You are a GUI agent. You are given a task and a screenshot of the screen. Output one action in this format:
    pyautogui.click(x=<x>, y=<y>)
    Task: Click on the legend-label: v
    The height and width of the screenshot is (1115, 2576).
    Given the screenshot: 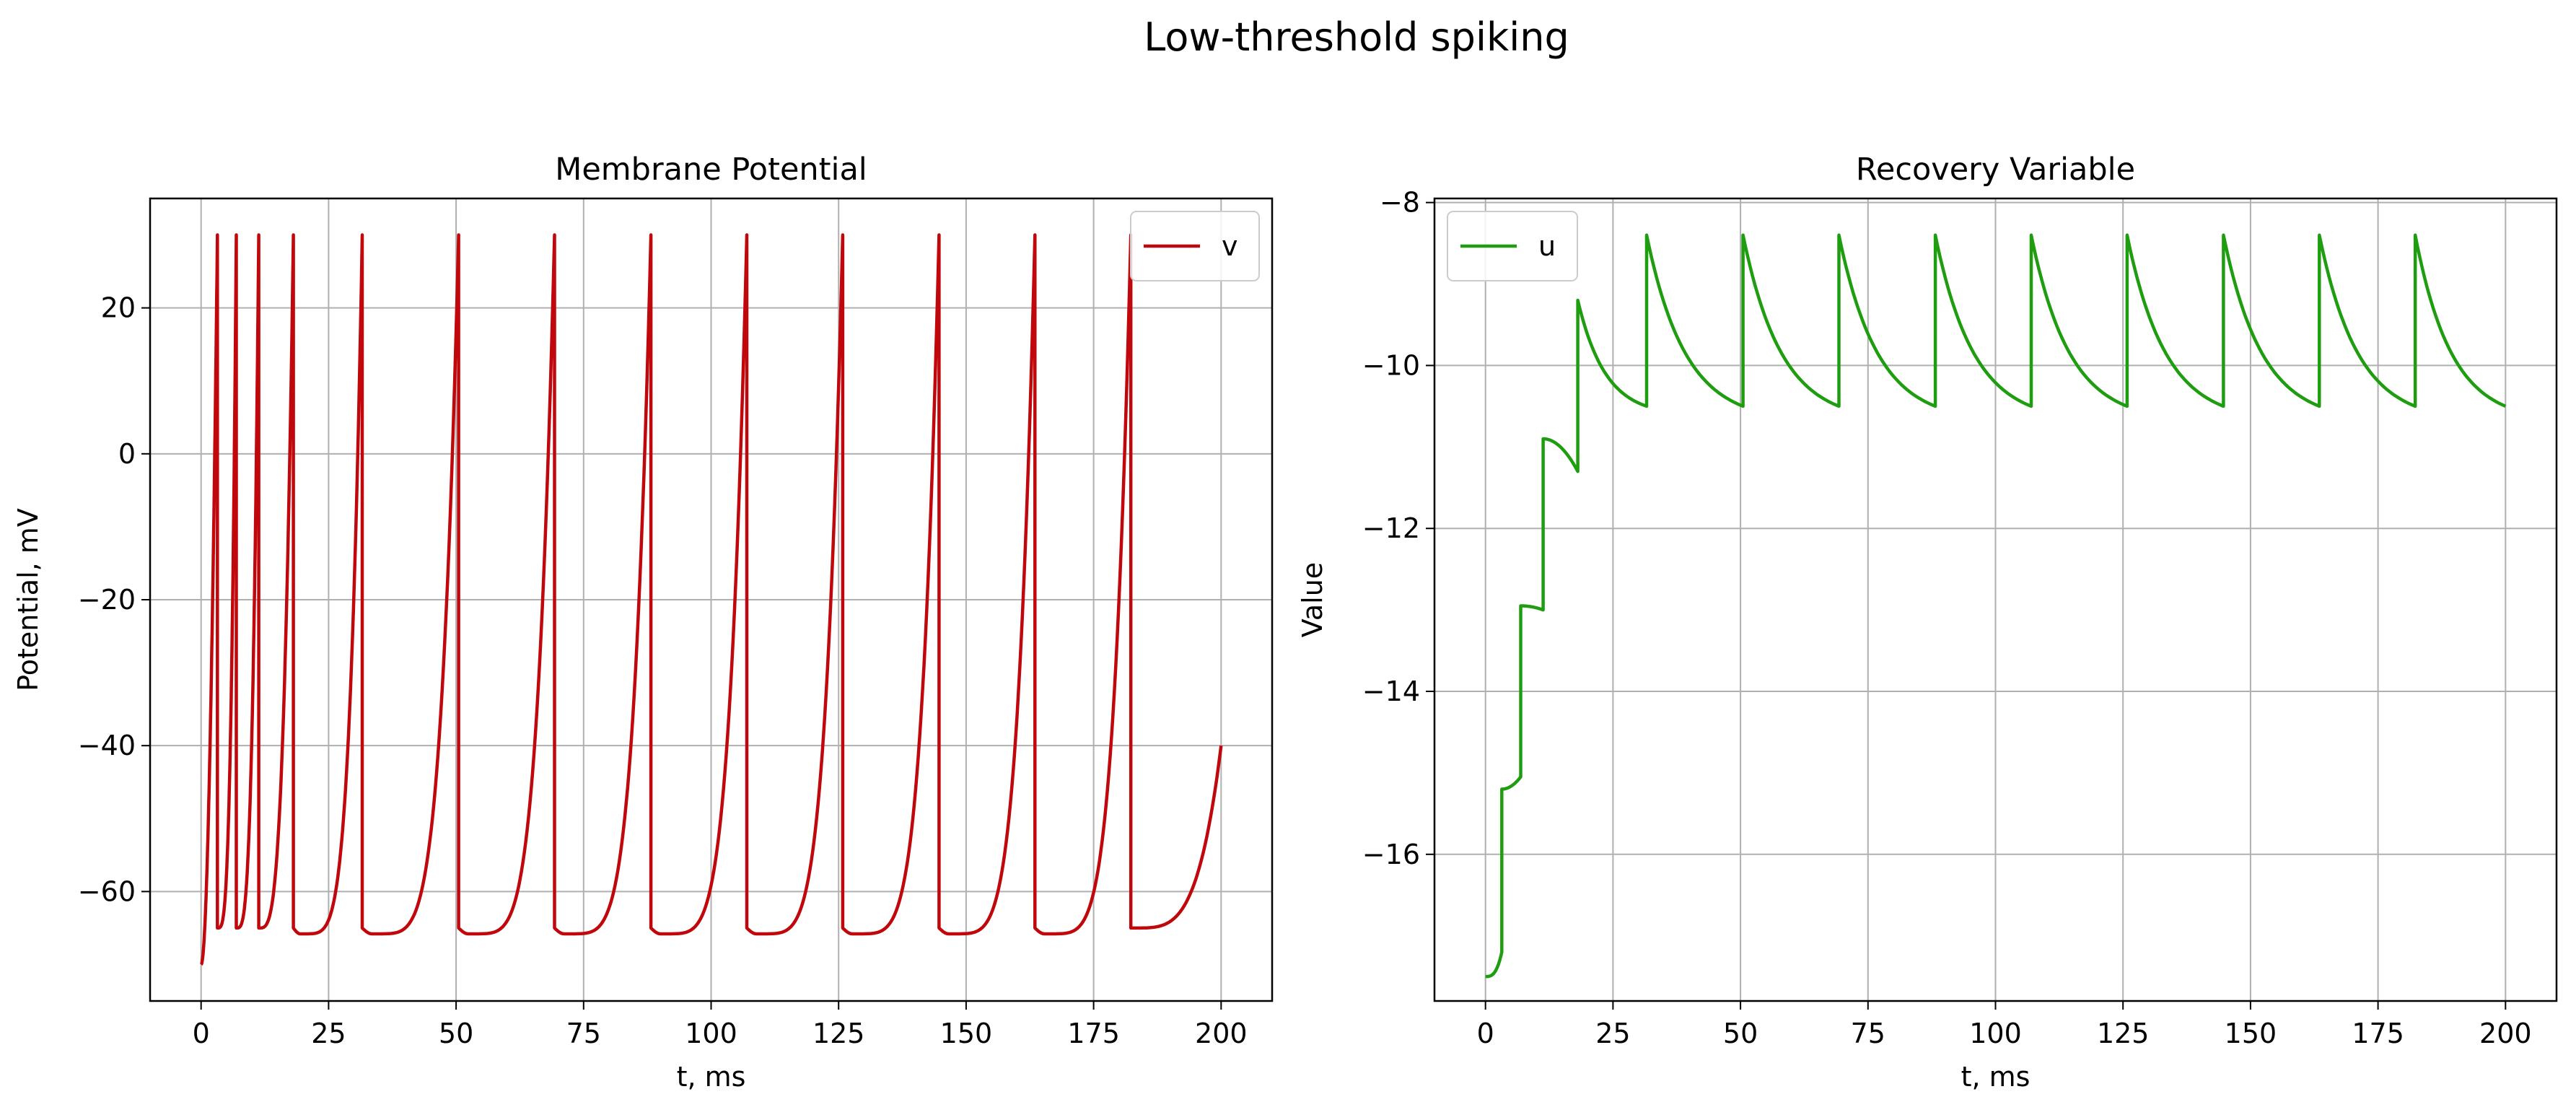 What is the action you would take?
    pyautogui.click(x=1230, y=246)
    